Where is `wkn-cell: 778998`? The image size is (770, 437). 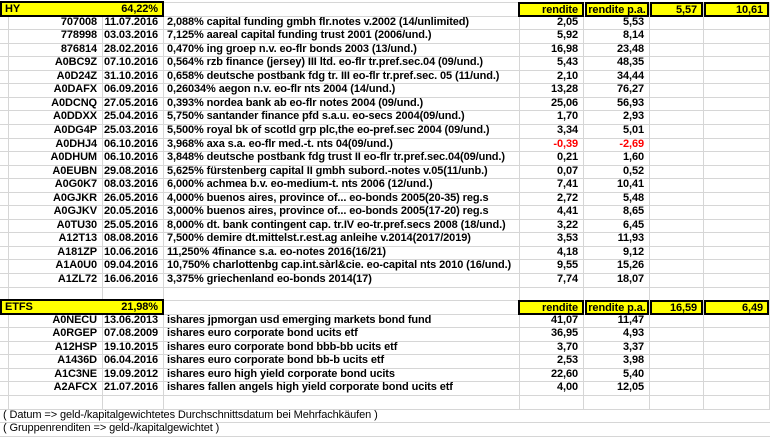 wkn-cell: 778998 is located at coordinates (78, 35).